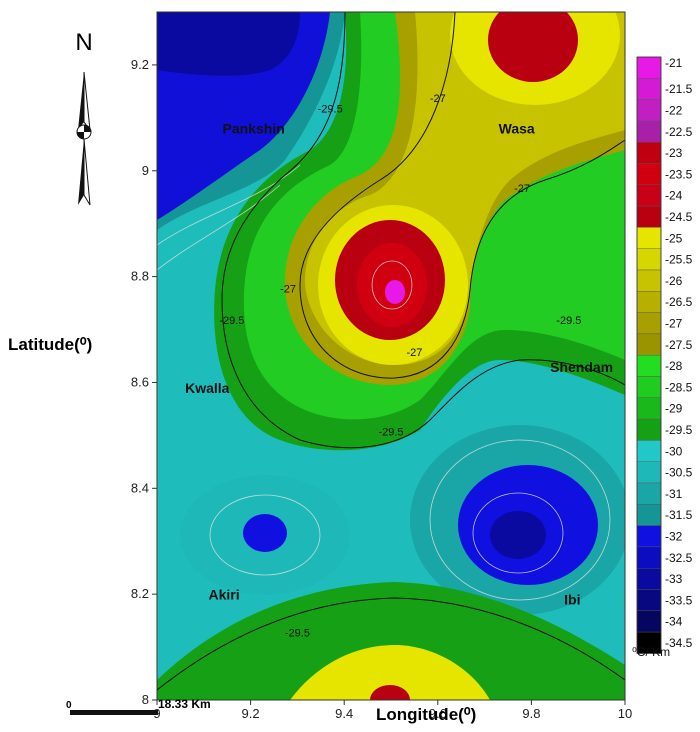 This screenshot has height=732, width=700. I want to click on legend-value: -30.5, so click(679, 473).